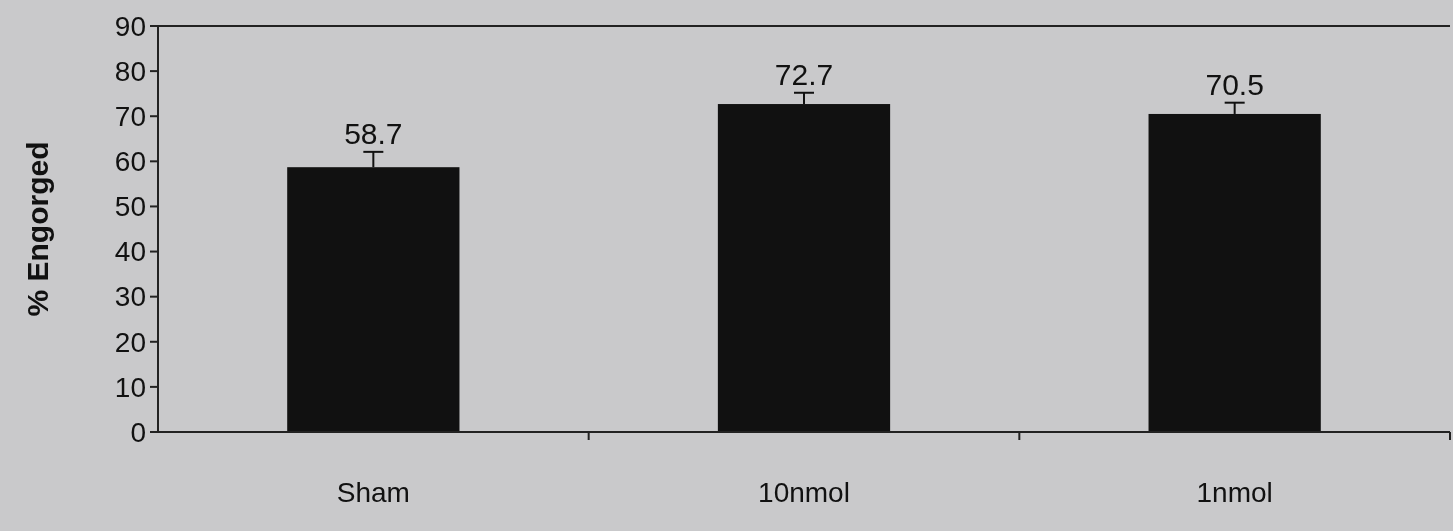  Describe the element at coordinates (130, 207) in the screenshot. I see `y-tick-label: 50` at that location.